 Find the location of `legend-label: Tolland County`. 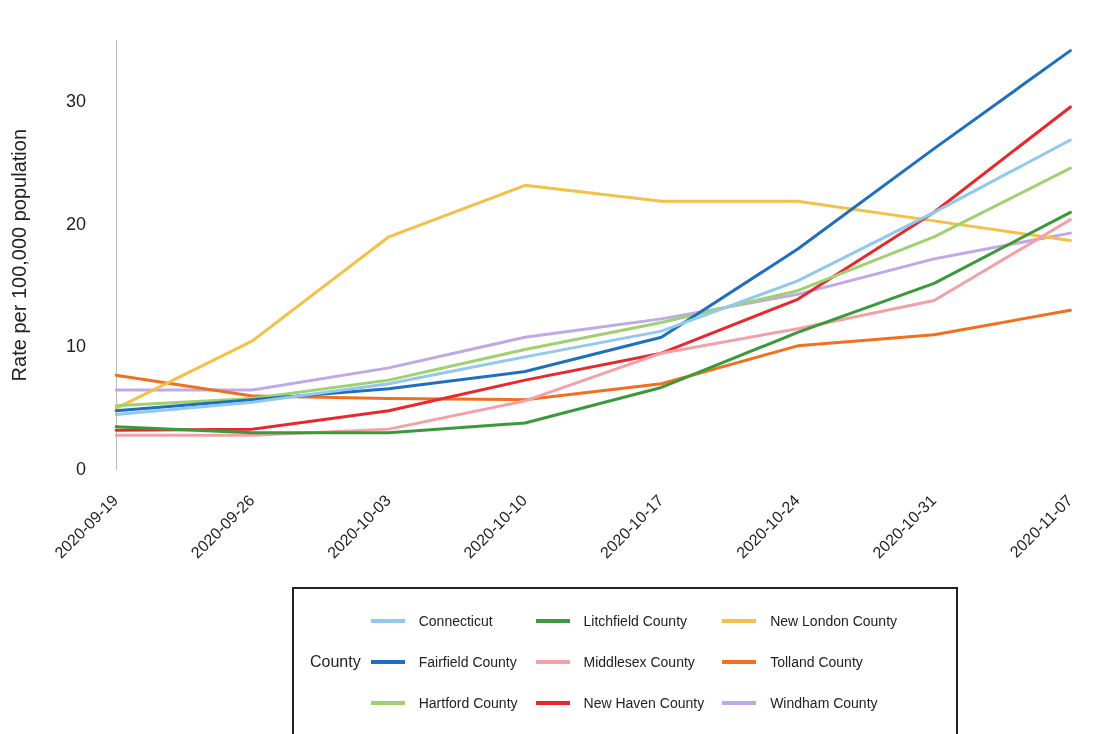

legend-label: Tolland County is located at coordinates (816, 662).